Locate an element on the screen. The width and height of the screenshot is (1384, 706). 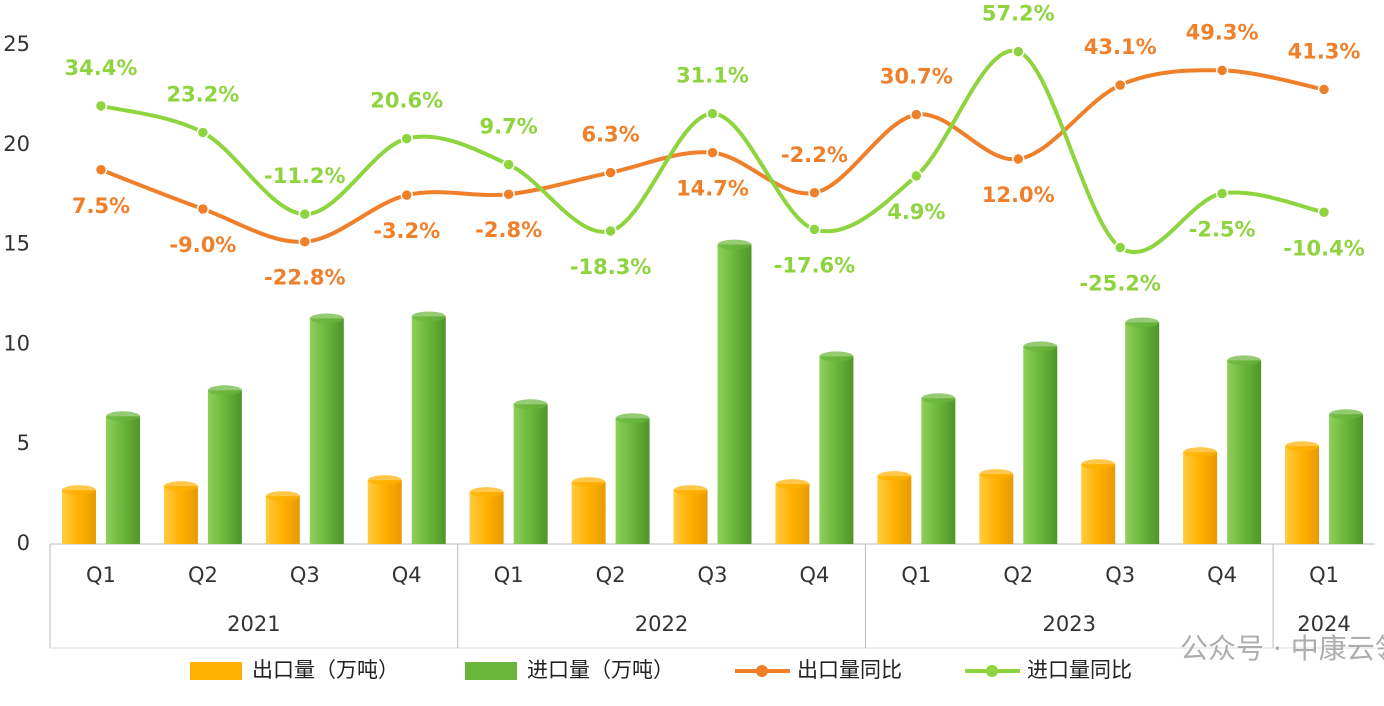
group-label: 2024 is located at coordinates (1323, 624).